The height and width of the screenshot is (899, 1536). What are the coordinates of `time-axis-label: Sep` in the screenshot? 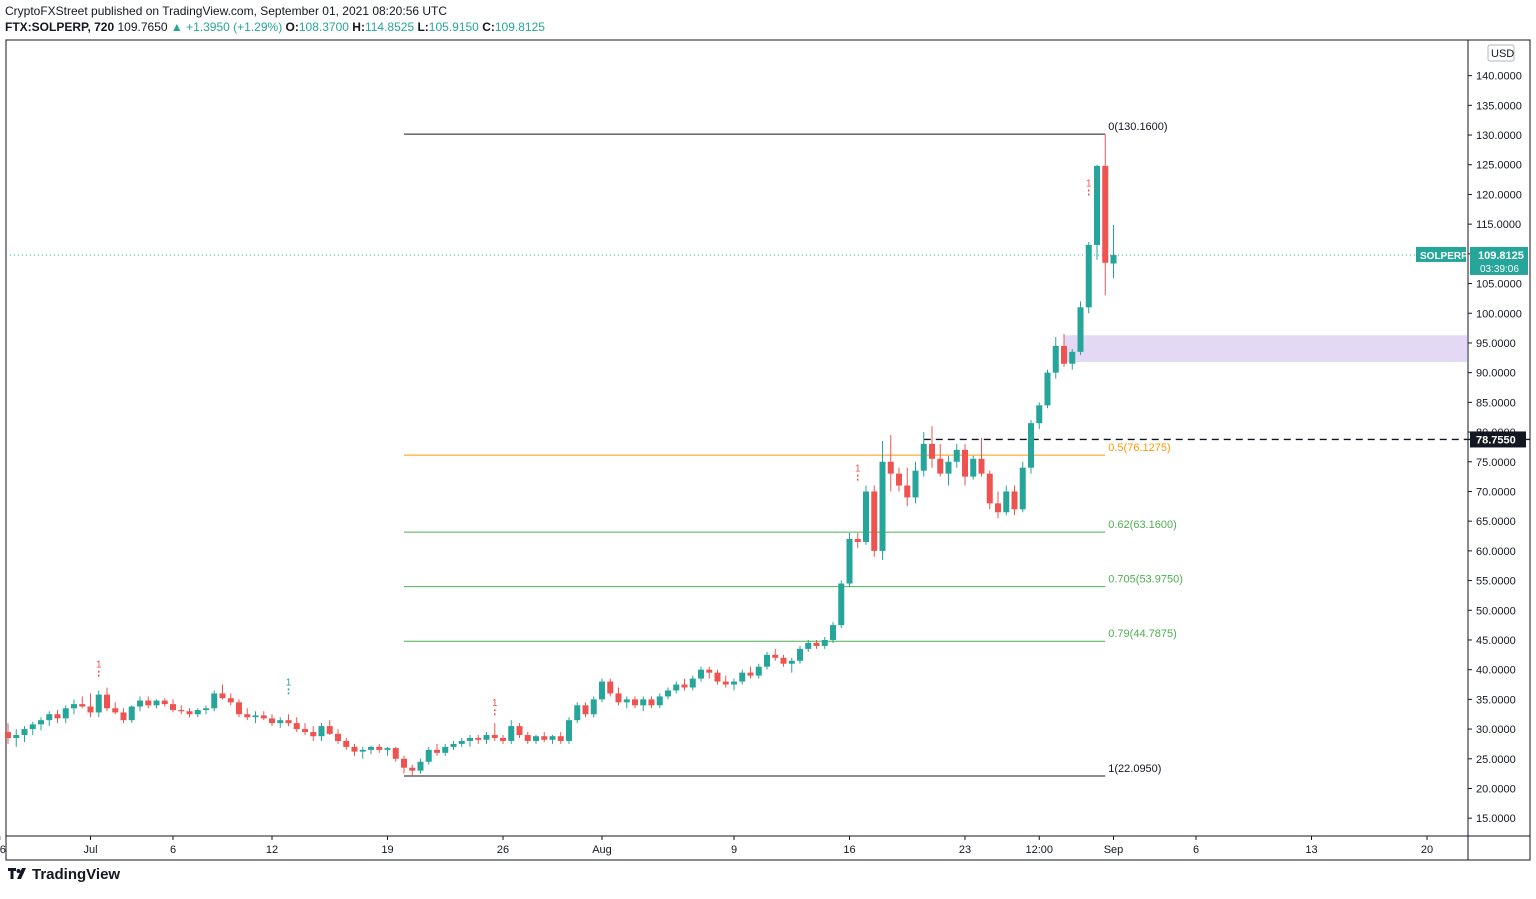 It's located at (1114, 850).